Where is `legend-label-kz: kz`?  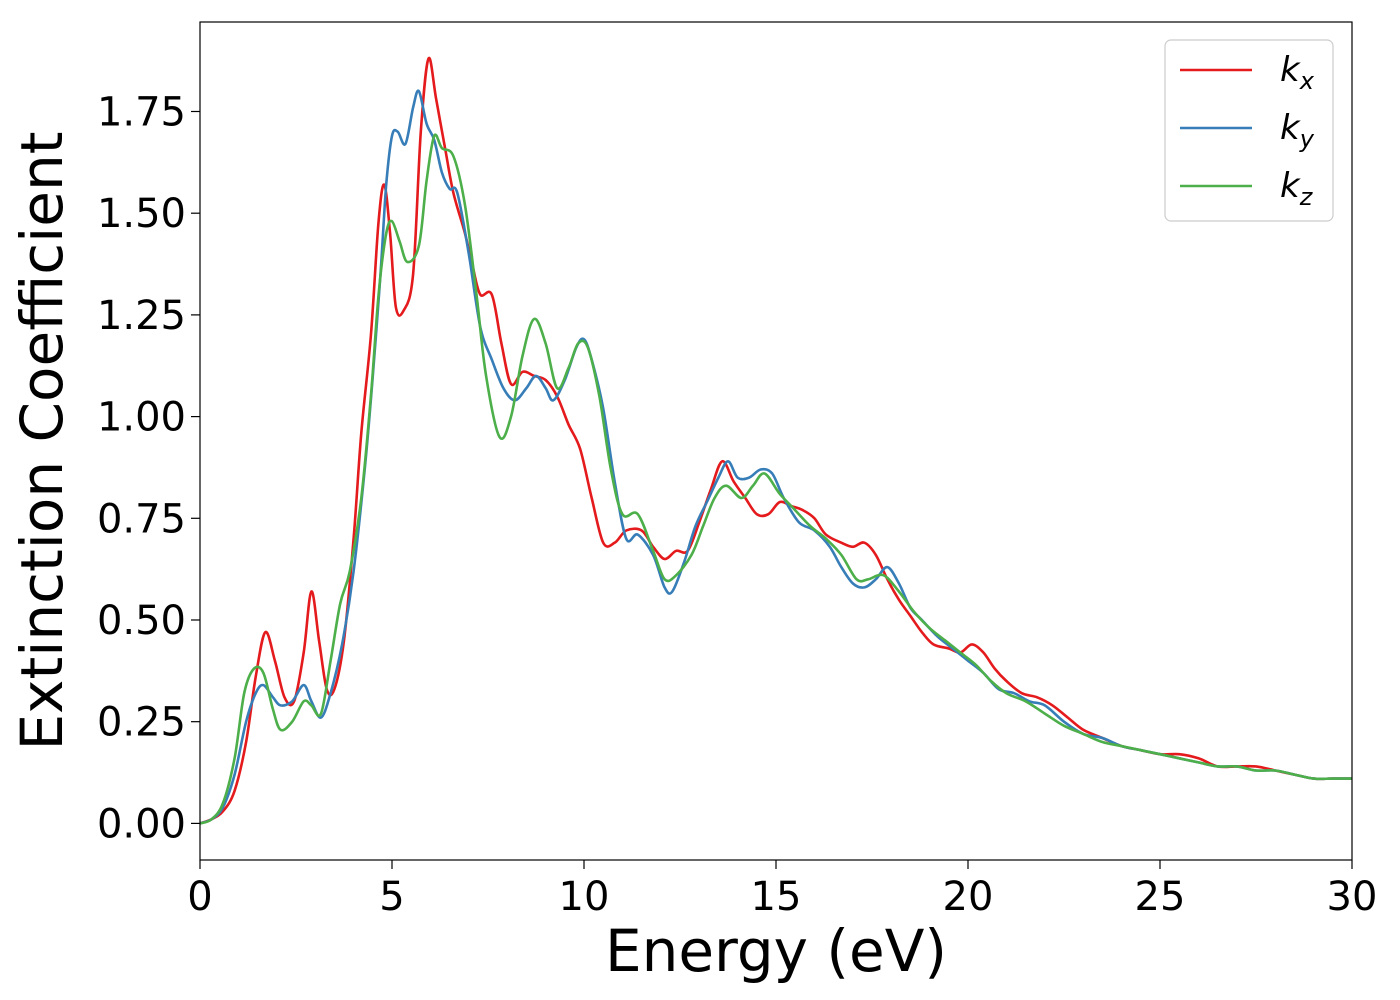 legend-label-kz: kz is located at coordinates (1297, 188).